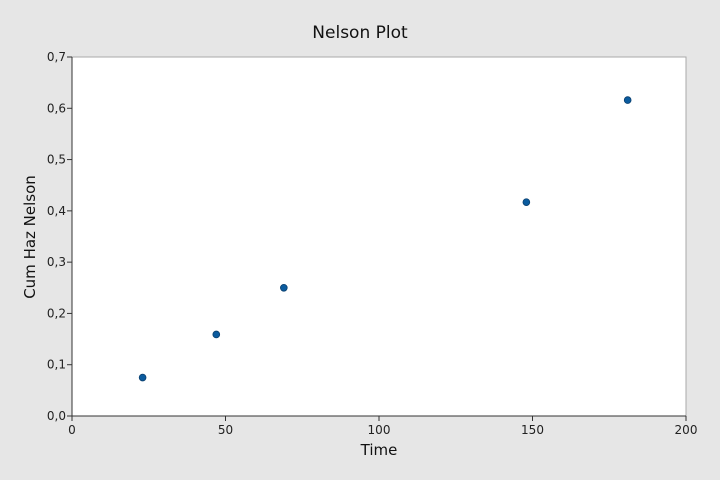 The width and height of the screenshot is (720, 480). What do you see at coordinates (686, 430) in the screenshot?
I see `x-tick-label: 200` at bounding box center [686, 430].